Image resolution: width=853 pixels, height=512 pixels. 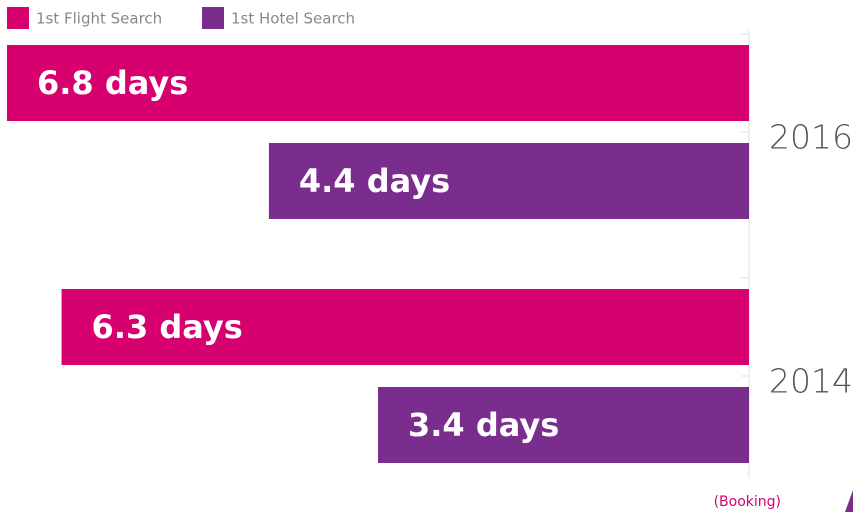 I want to click on category-label: 2014, so click(x=811, y=381).